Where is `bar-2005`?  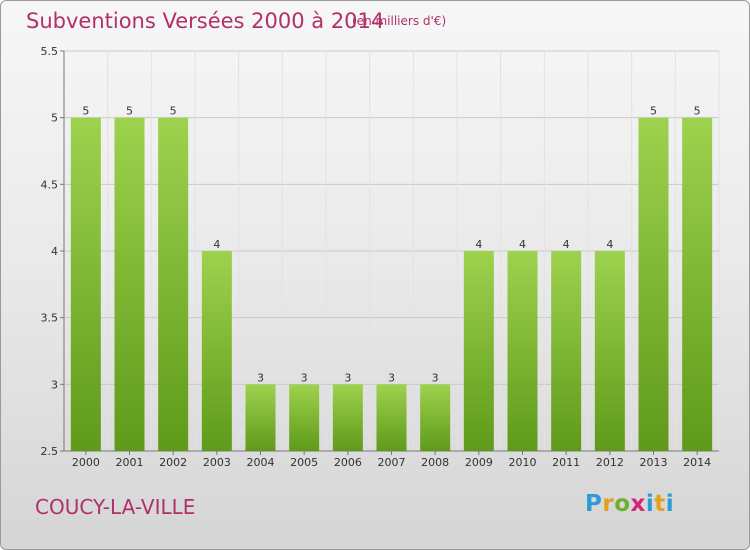 bar-2005 is located at coordinates (304, 417).